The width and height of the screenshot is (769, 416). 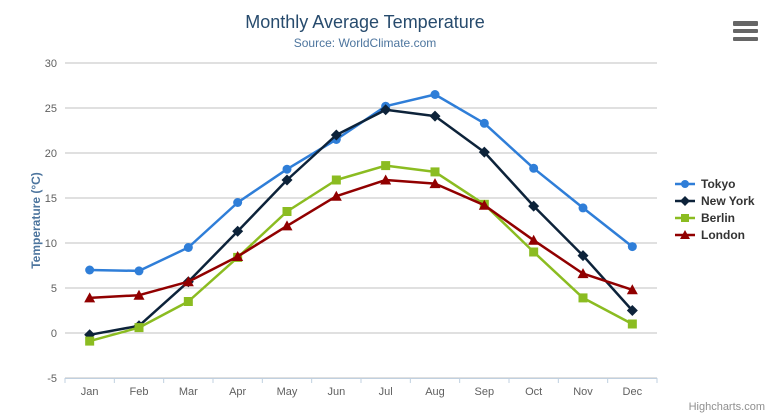 What do you see at coordinates (287, 225) in the screenshot?
I see `point-london-may` at bounding box center [287, 225].